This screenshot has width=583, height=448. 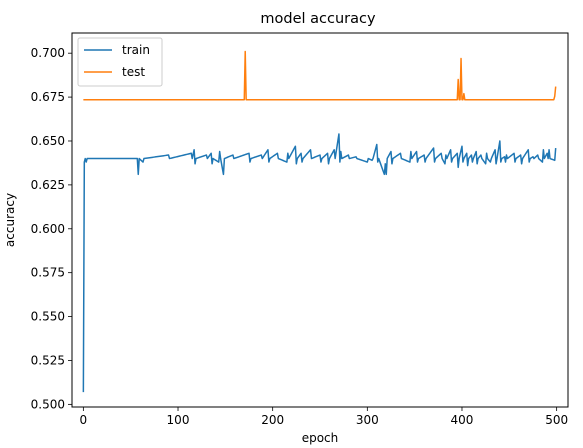 I want to click on x-tick-label: 500, so click(x=556, y=420).